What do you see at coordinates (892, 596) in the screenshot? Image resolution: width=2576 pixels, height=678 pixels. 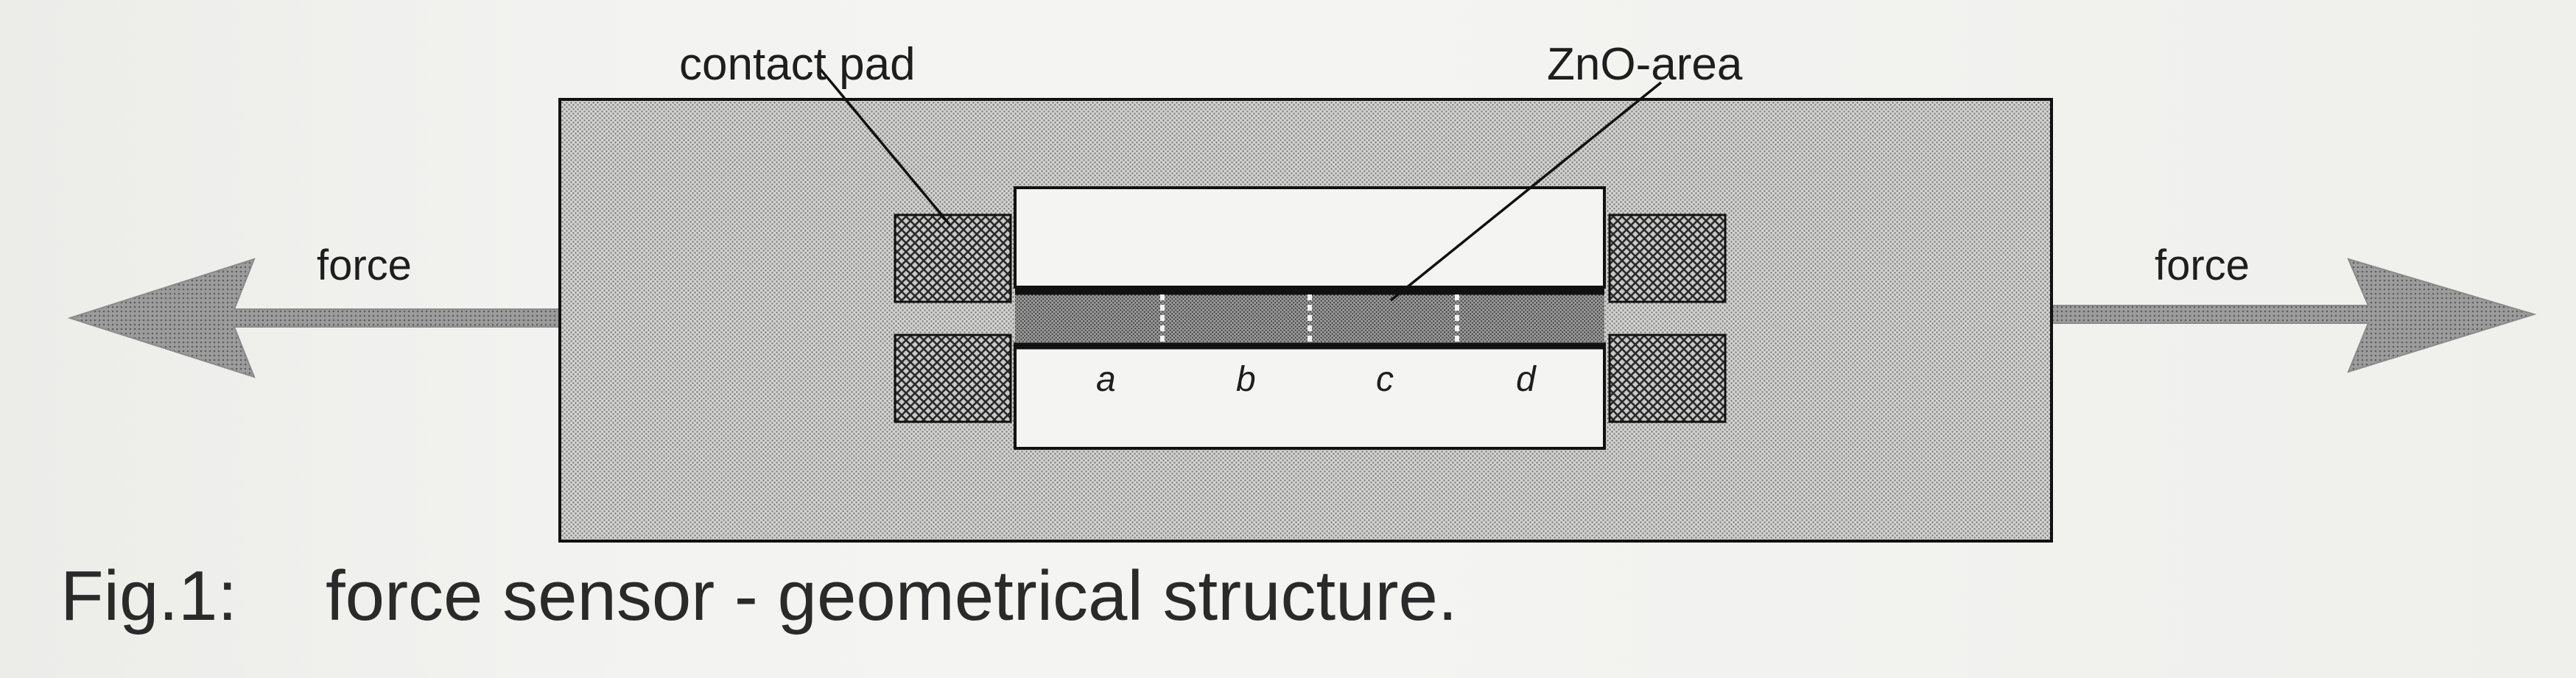 I see `figure-caption-text: force sensor - geometrical structure.` at bounding box center [892, 596].